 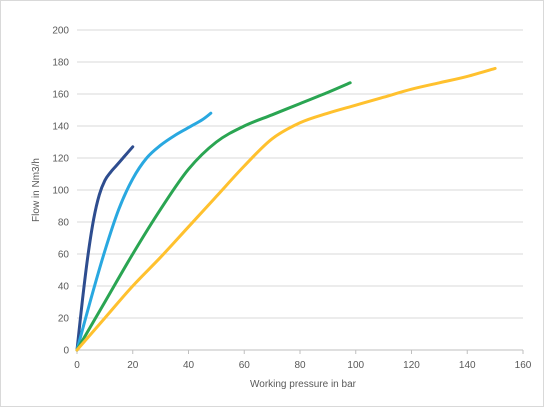 I want to click on x-tick-label: 40, so click(x=189, y=365).